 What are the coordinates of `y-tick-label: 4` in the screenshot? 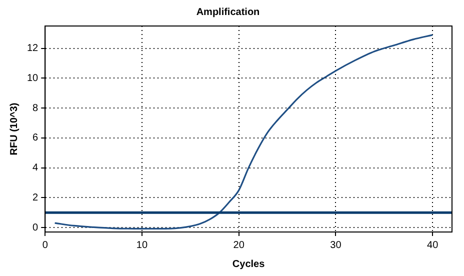 It's located at (35, 168).